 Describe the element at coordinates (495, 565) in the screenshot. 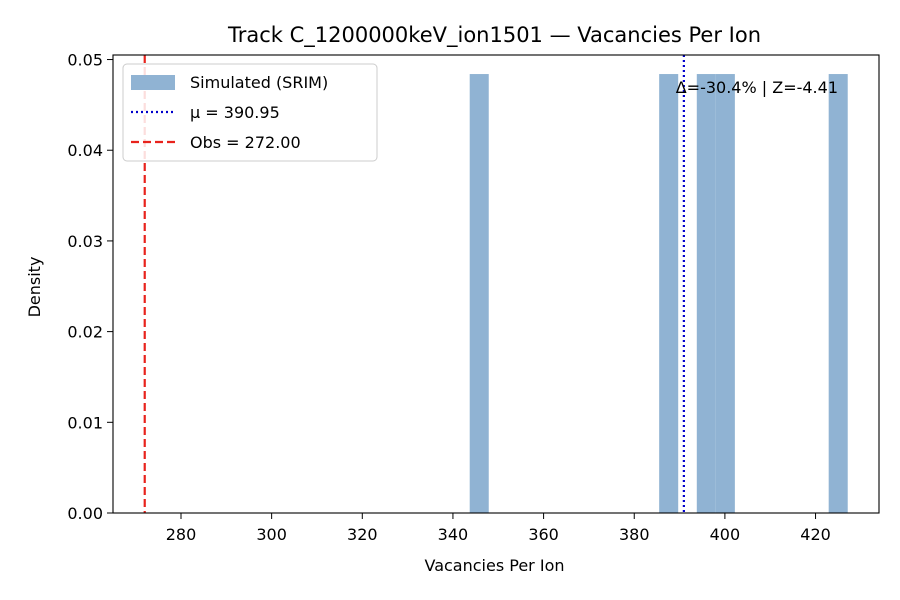

I see `x-axis-label: Vacancies Per Ion` at that location.